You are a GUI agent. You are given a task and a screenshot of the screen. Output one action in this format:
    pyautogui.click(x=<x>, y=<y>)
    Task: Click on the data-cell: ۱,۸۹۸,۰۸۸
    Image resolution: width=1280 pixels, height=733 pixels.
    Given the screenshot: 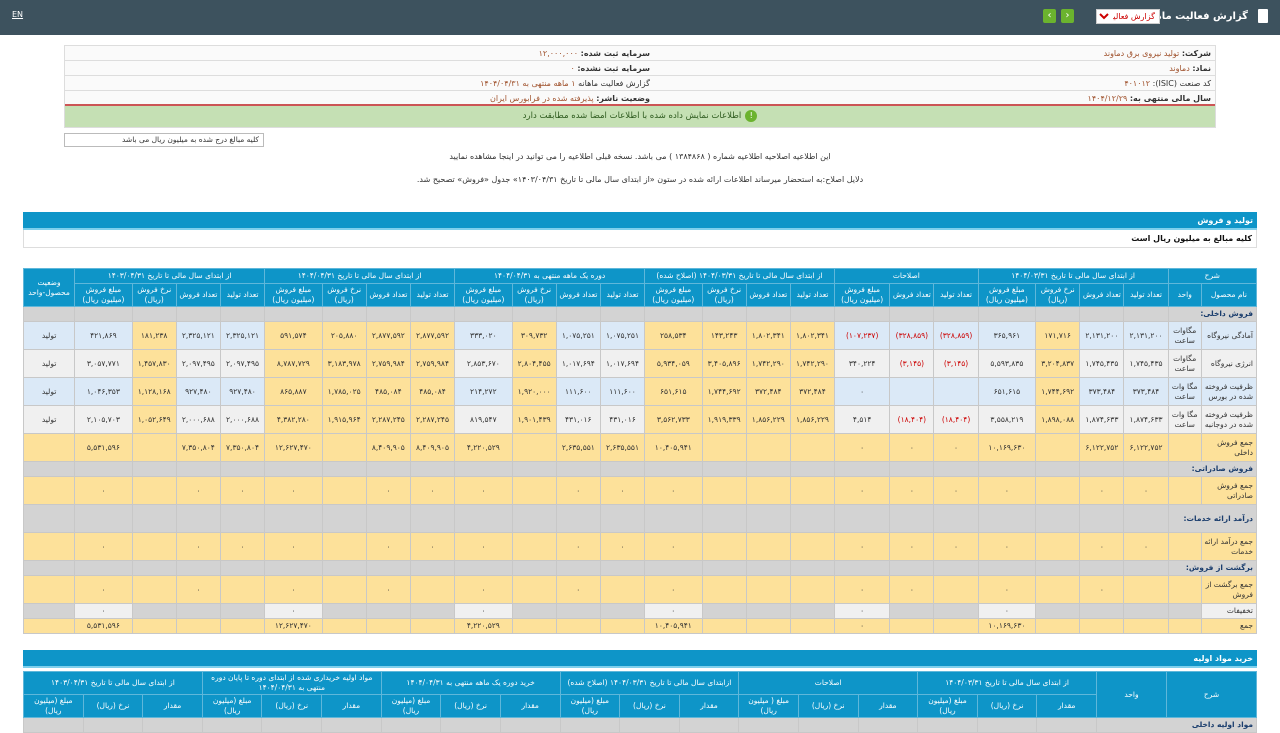 What is the action you would take?
    pyautogui.click(x=1058, y=419)
    